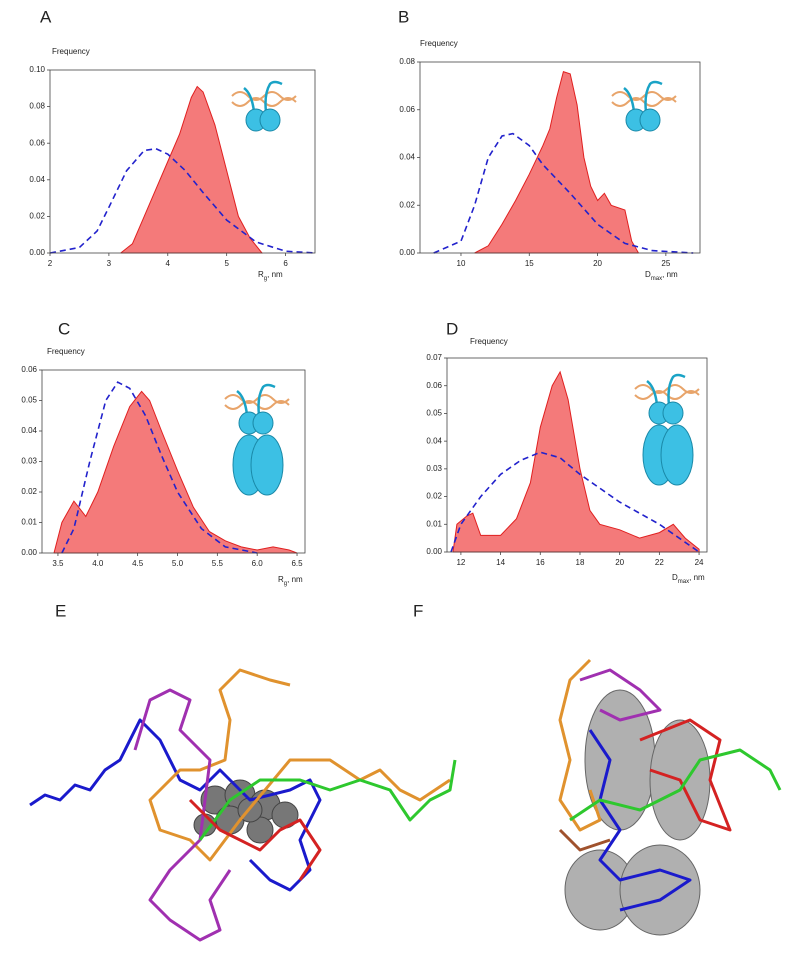 This screenshot has height=970, width=800. What do you see at coordinates (665, 263) in the screenshot?
I see `x-tick-label: 25` at bounding box center [665, 263].